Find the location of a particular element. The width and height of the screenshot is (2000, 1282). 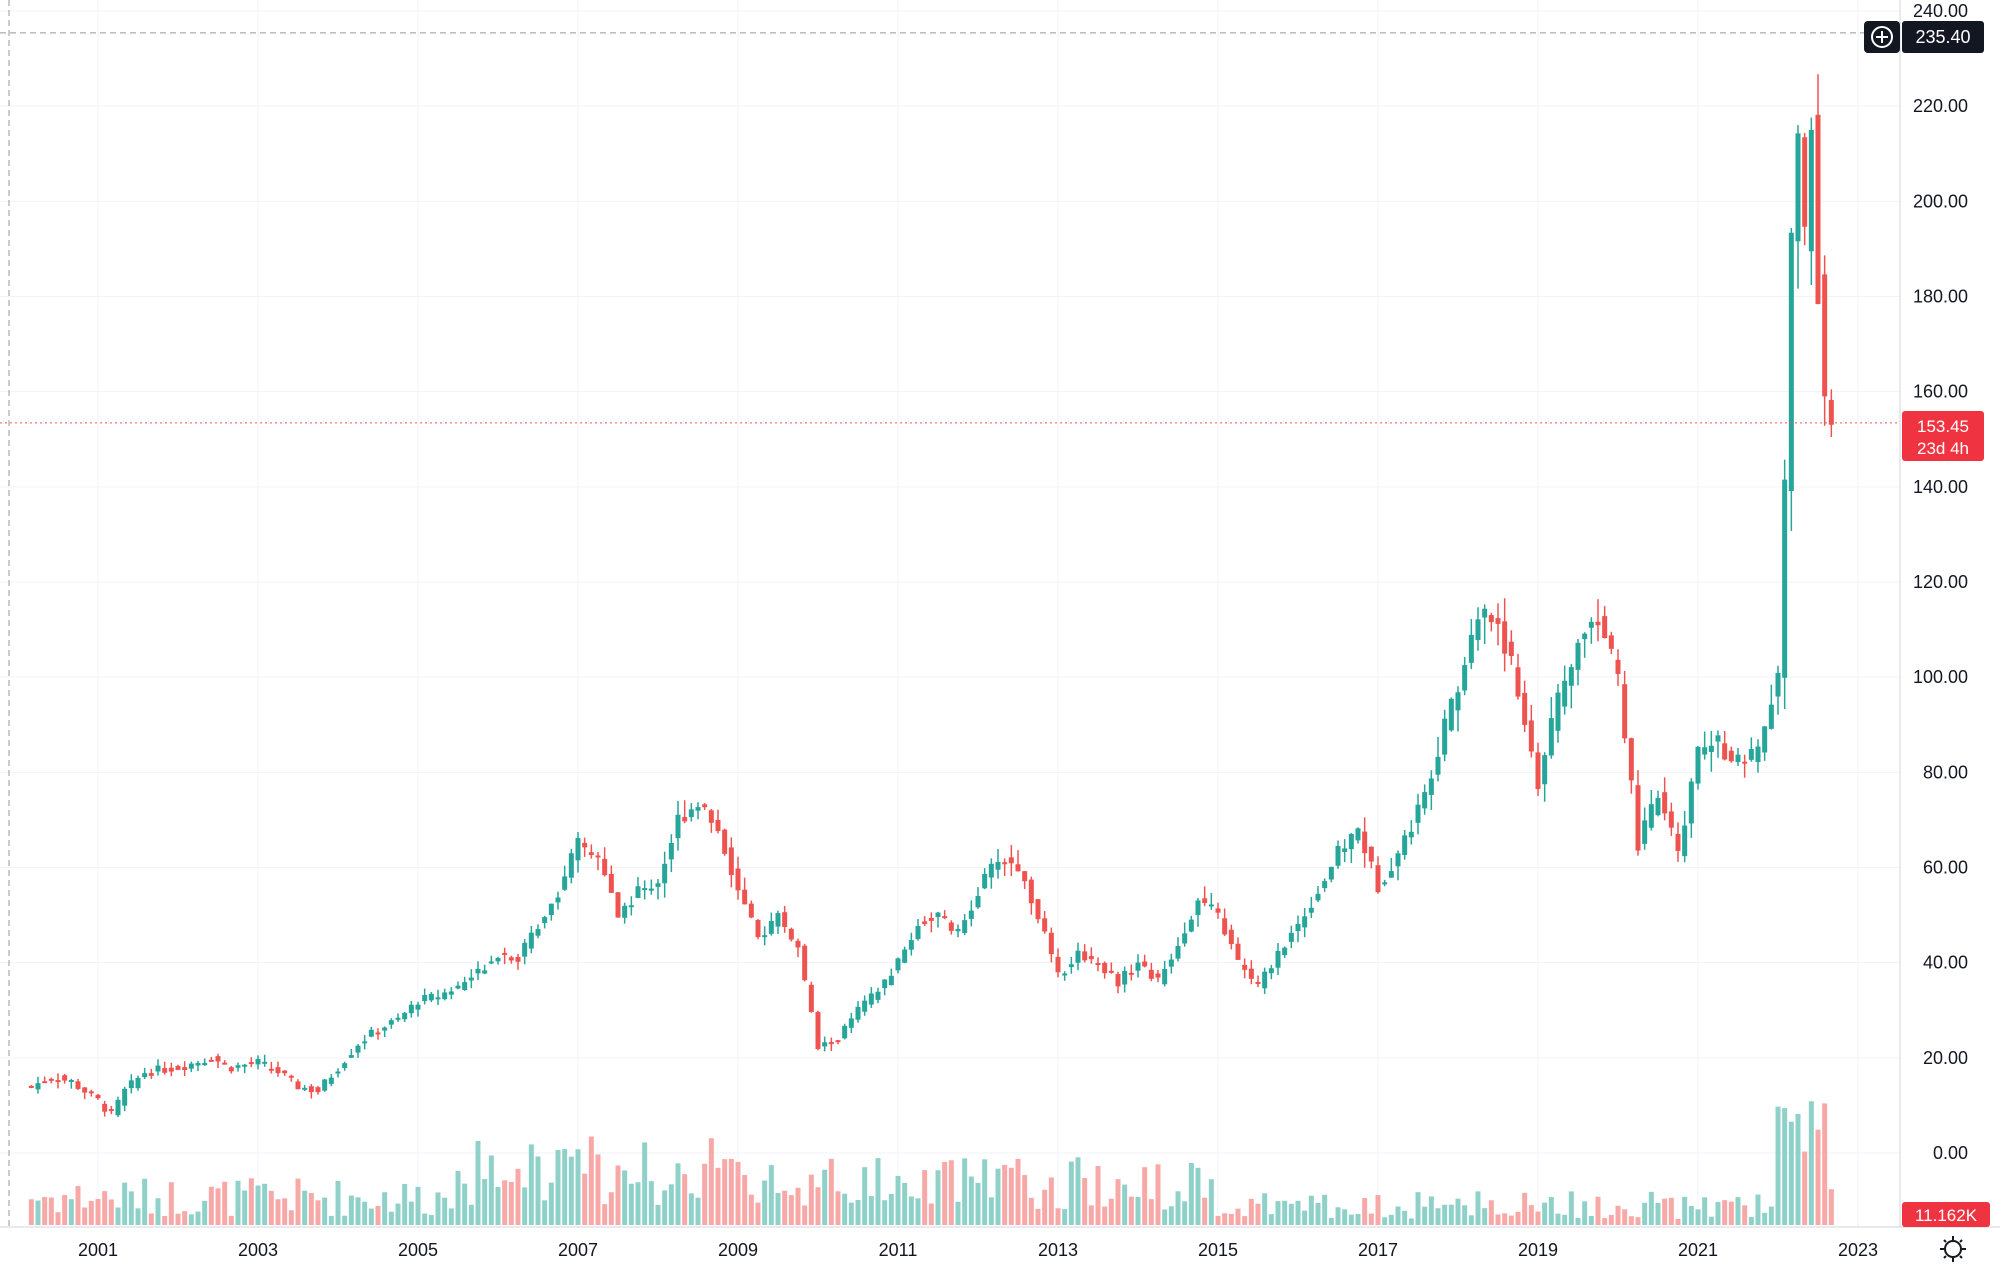

chart-settings-button is located at coordinates (1953, 1249).